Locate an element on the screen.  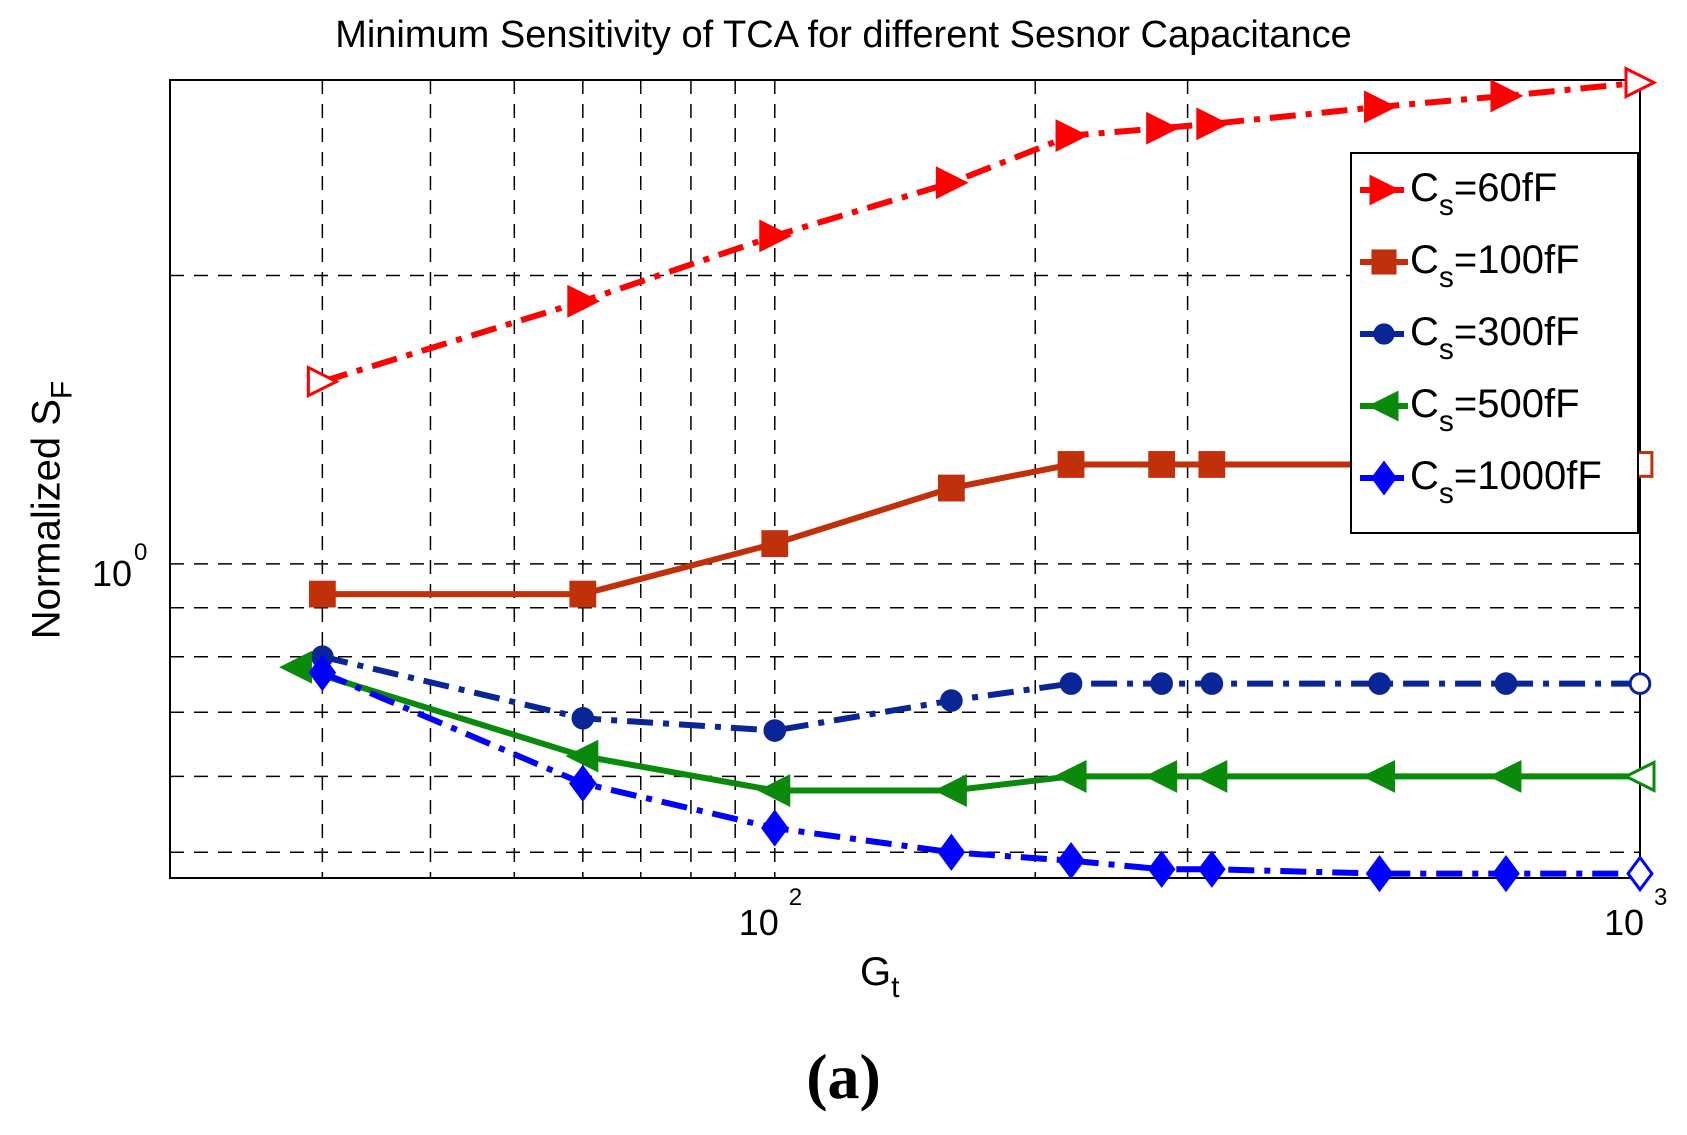
legend-item: Cs=1000fF is located at coordinates (1494, 485).